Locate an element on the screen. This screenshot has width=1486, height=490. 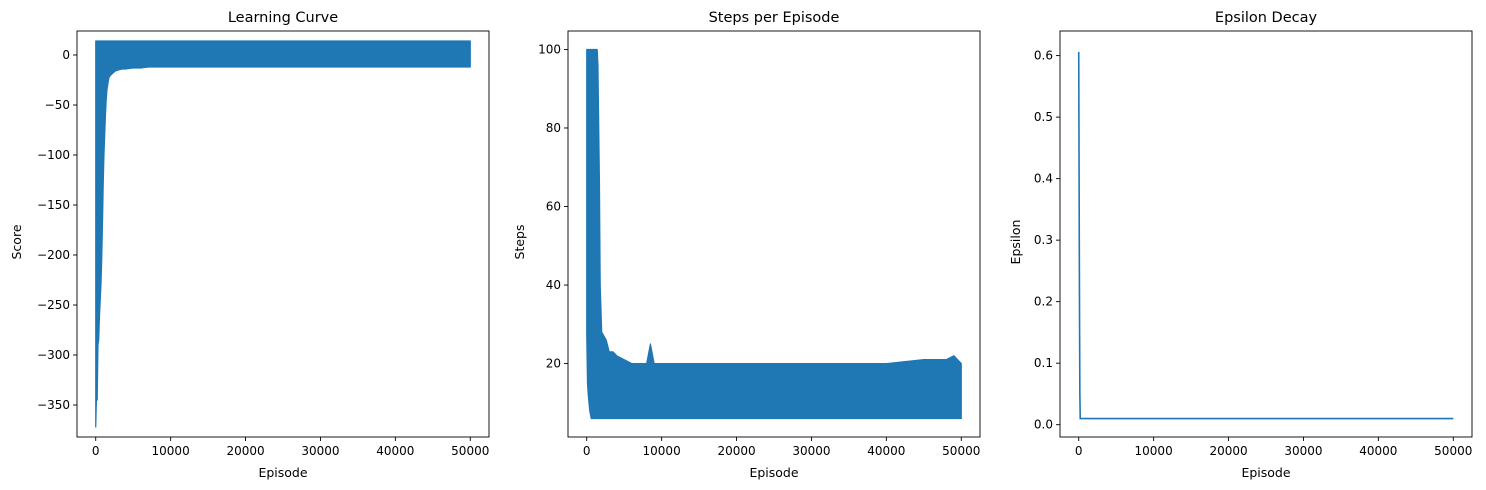
steps-per-episode-ytick-label: 100 is located at coordinates (549, 49).